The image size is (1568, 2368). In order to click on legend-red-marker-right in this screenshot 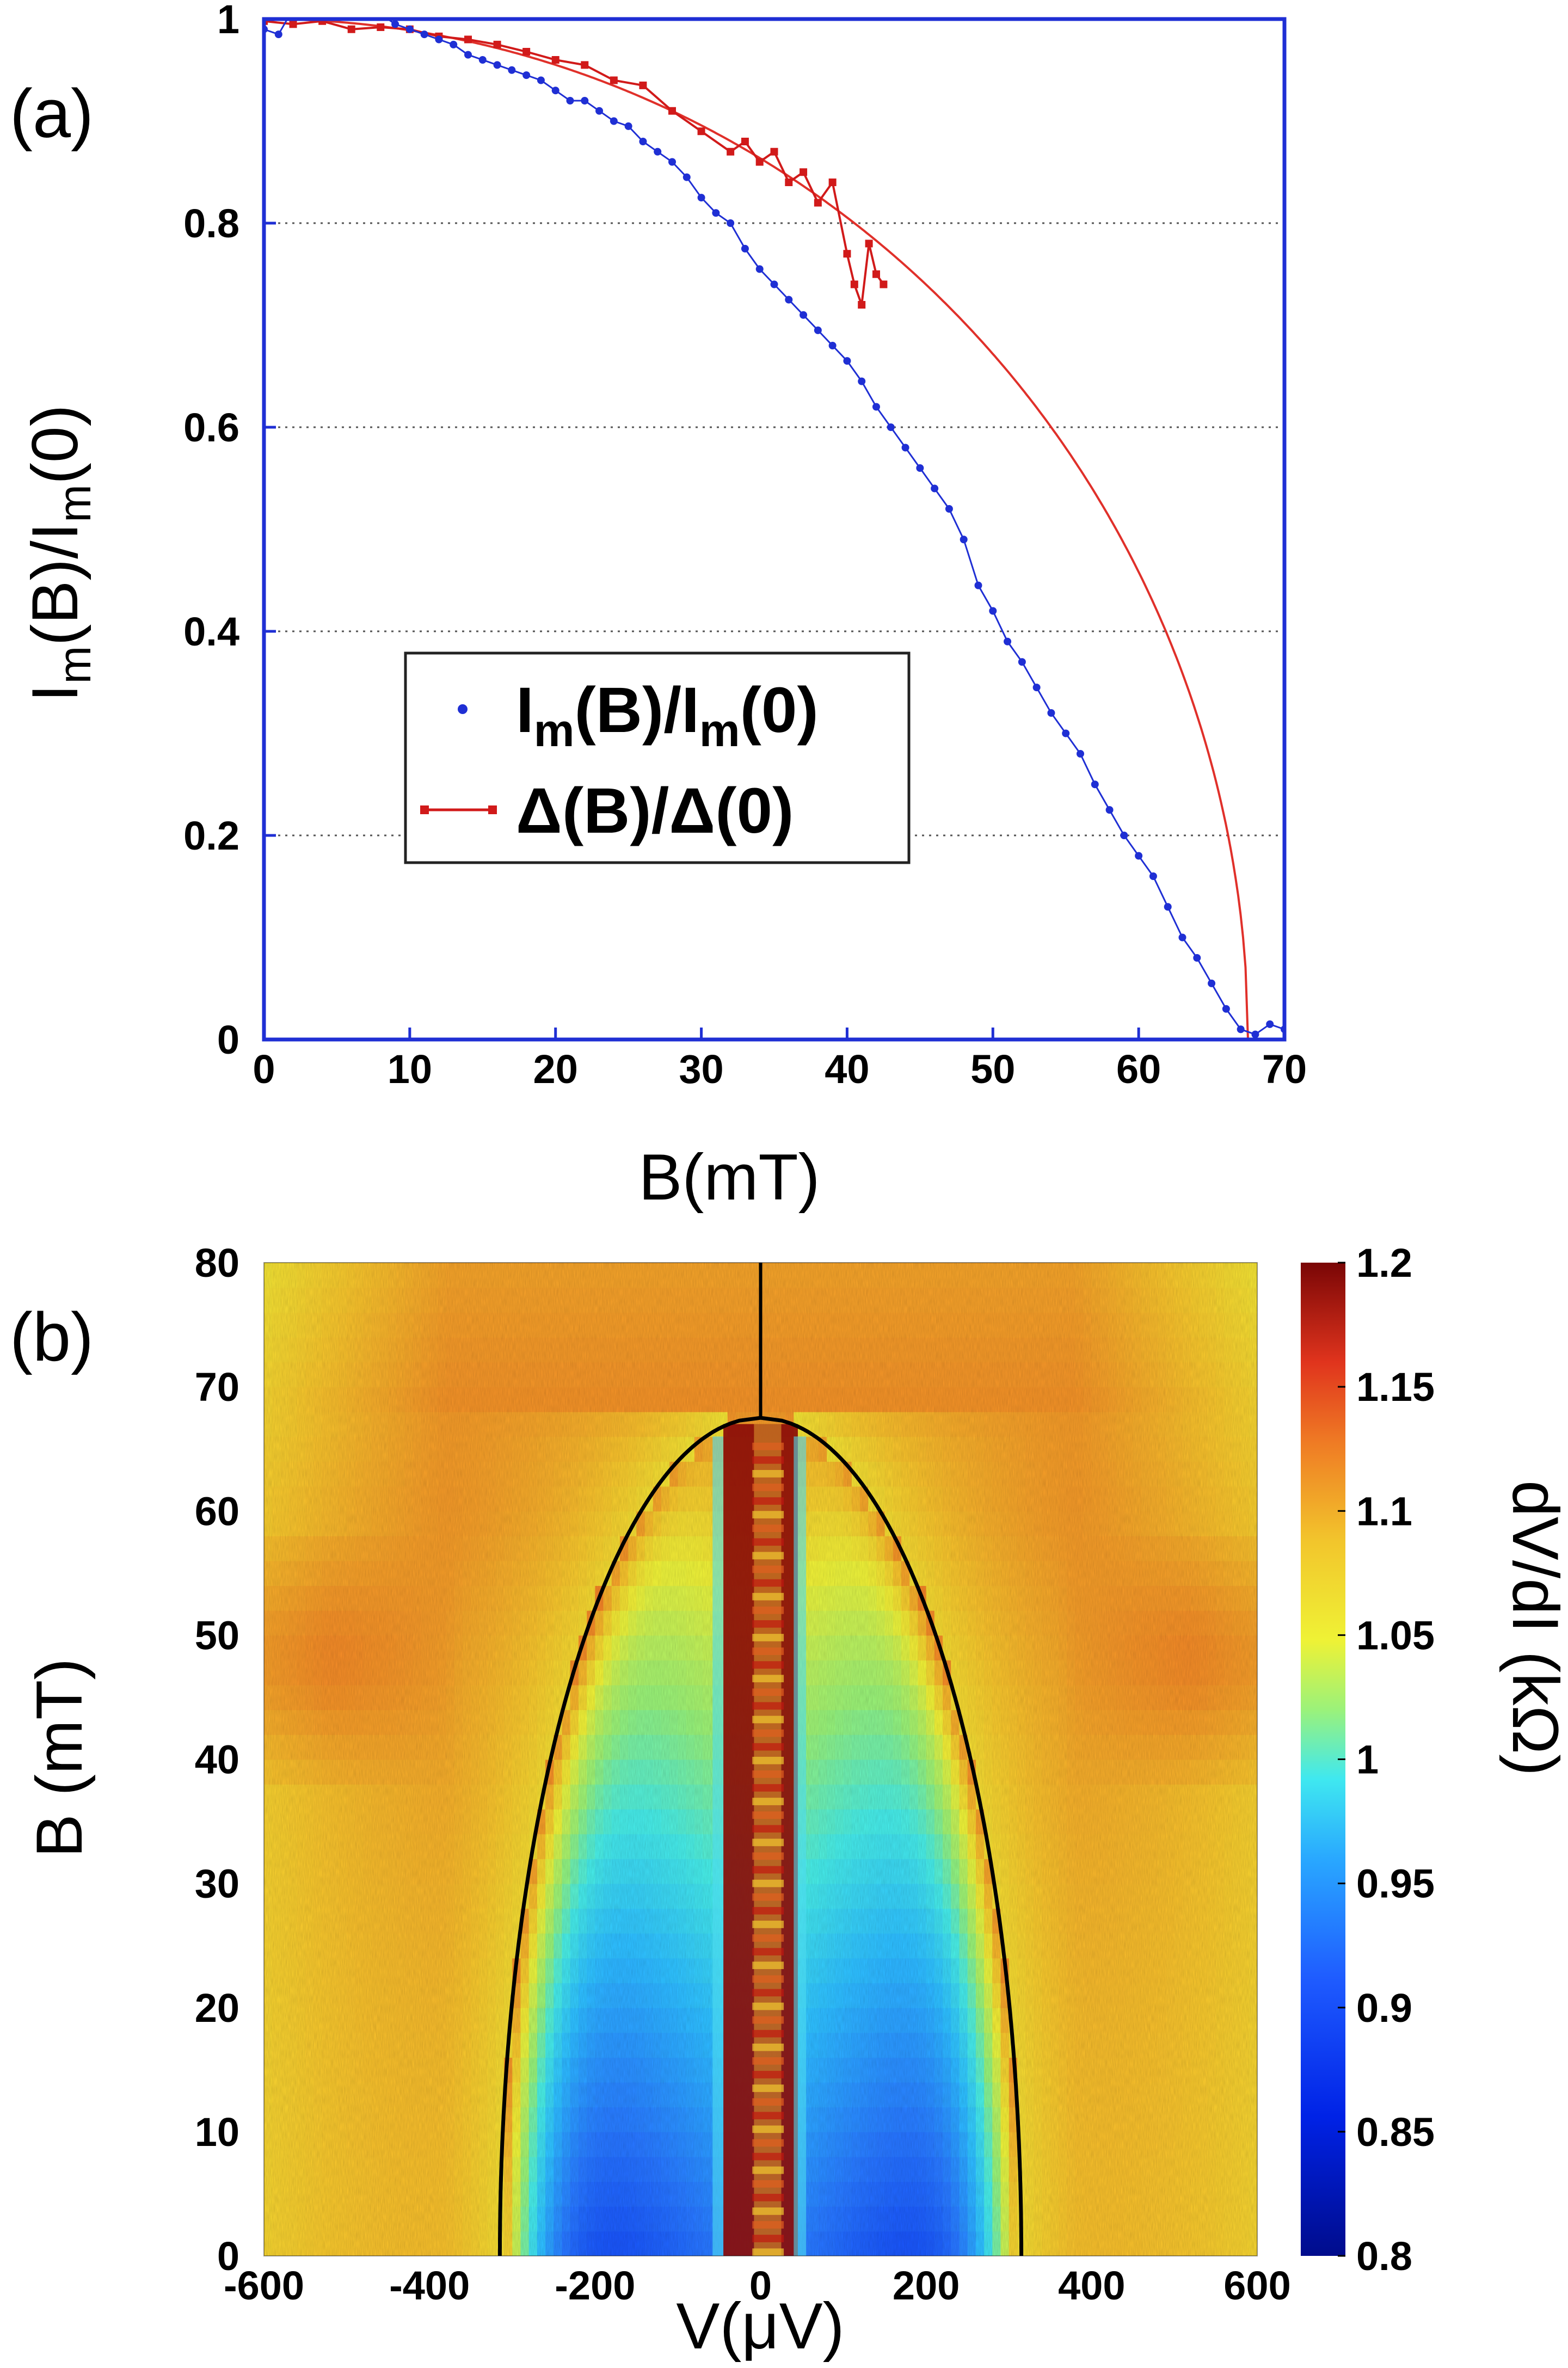, I will do `click(492, 809)`.